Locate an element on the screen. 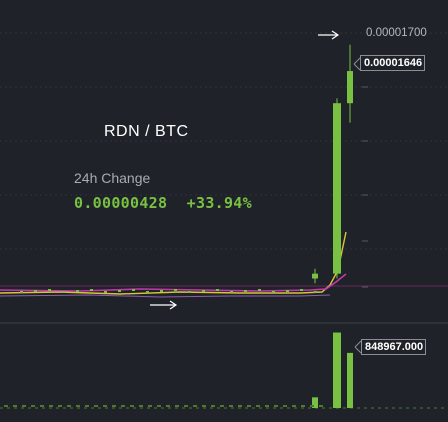  price-tag-pointer is located at coordinates (357, 64).